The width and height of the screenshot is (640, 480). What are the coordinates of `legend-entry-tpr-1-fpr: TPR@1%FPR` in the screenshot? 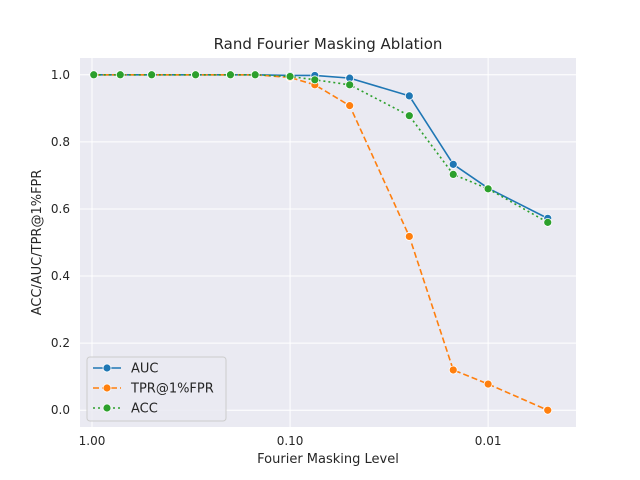 It's located at (153, 389).